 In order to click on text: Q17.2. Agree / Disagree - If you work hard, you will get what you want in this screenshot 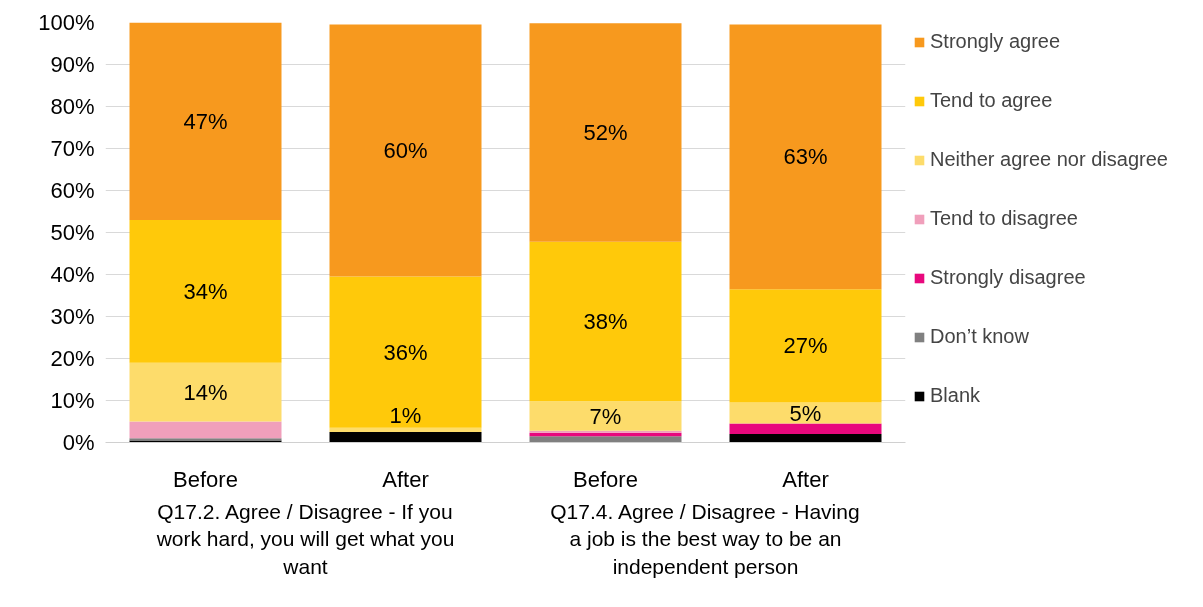, I will do `click(305, 538)`.